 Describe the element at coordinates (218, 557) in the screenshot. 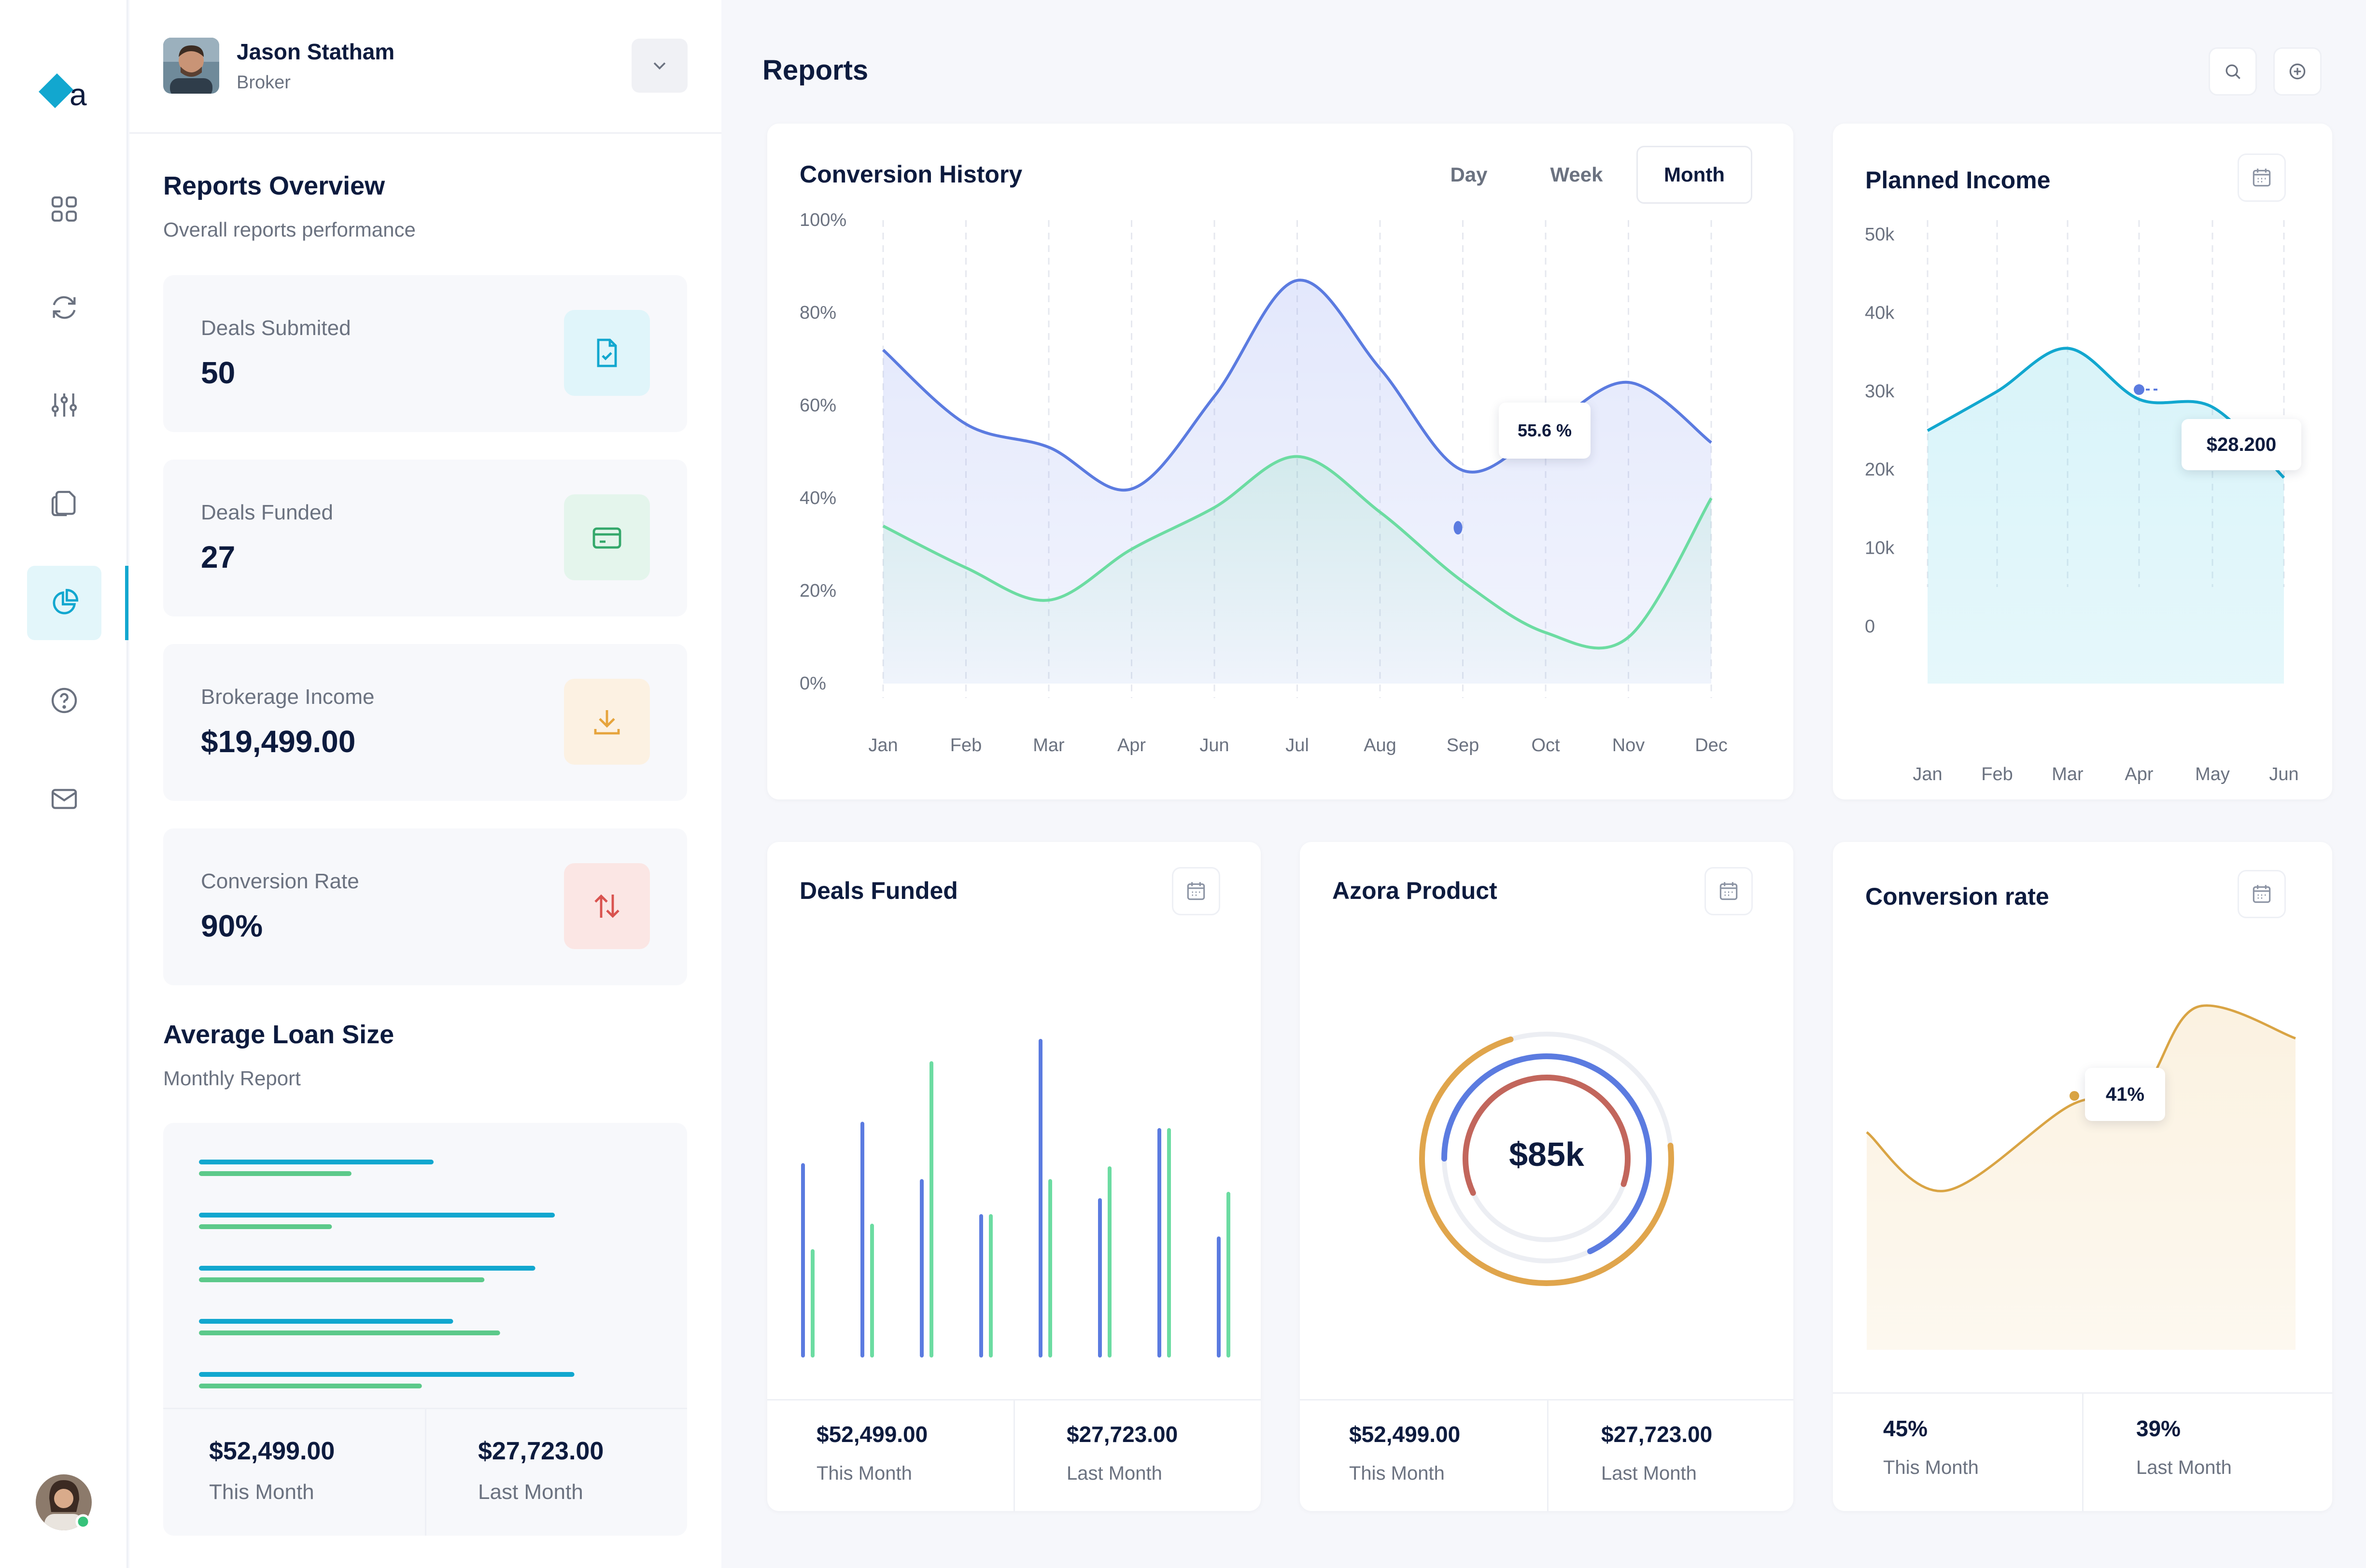

I see `stat-value: 27` at that location.